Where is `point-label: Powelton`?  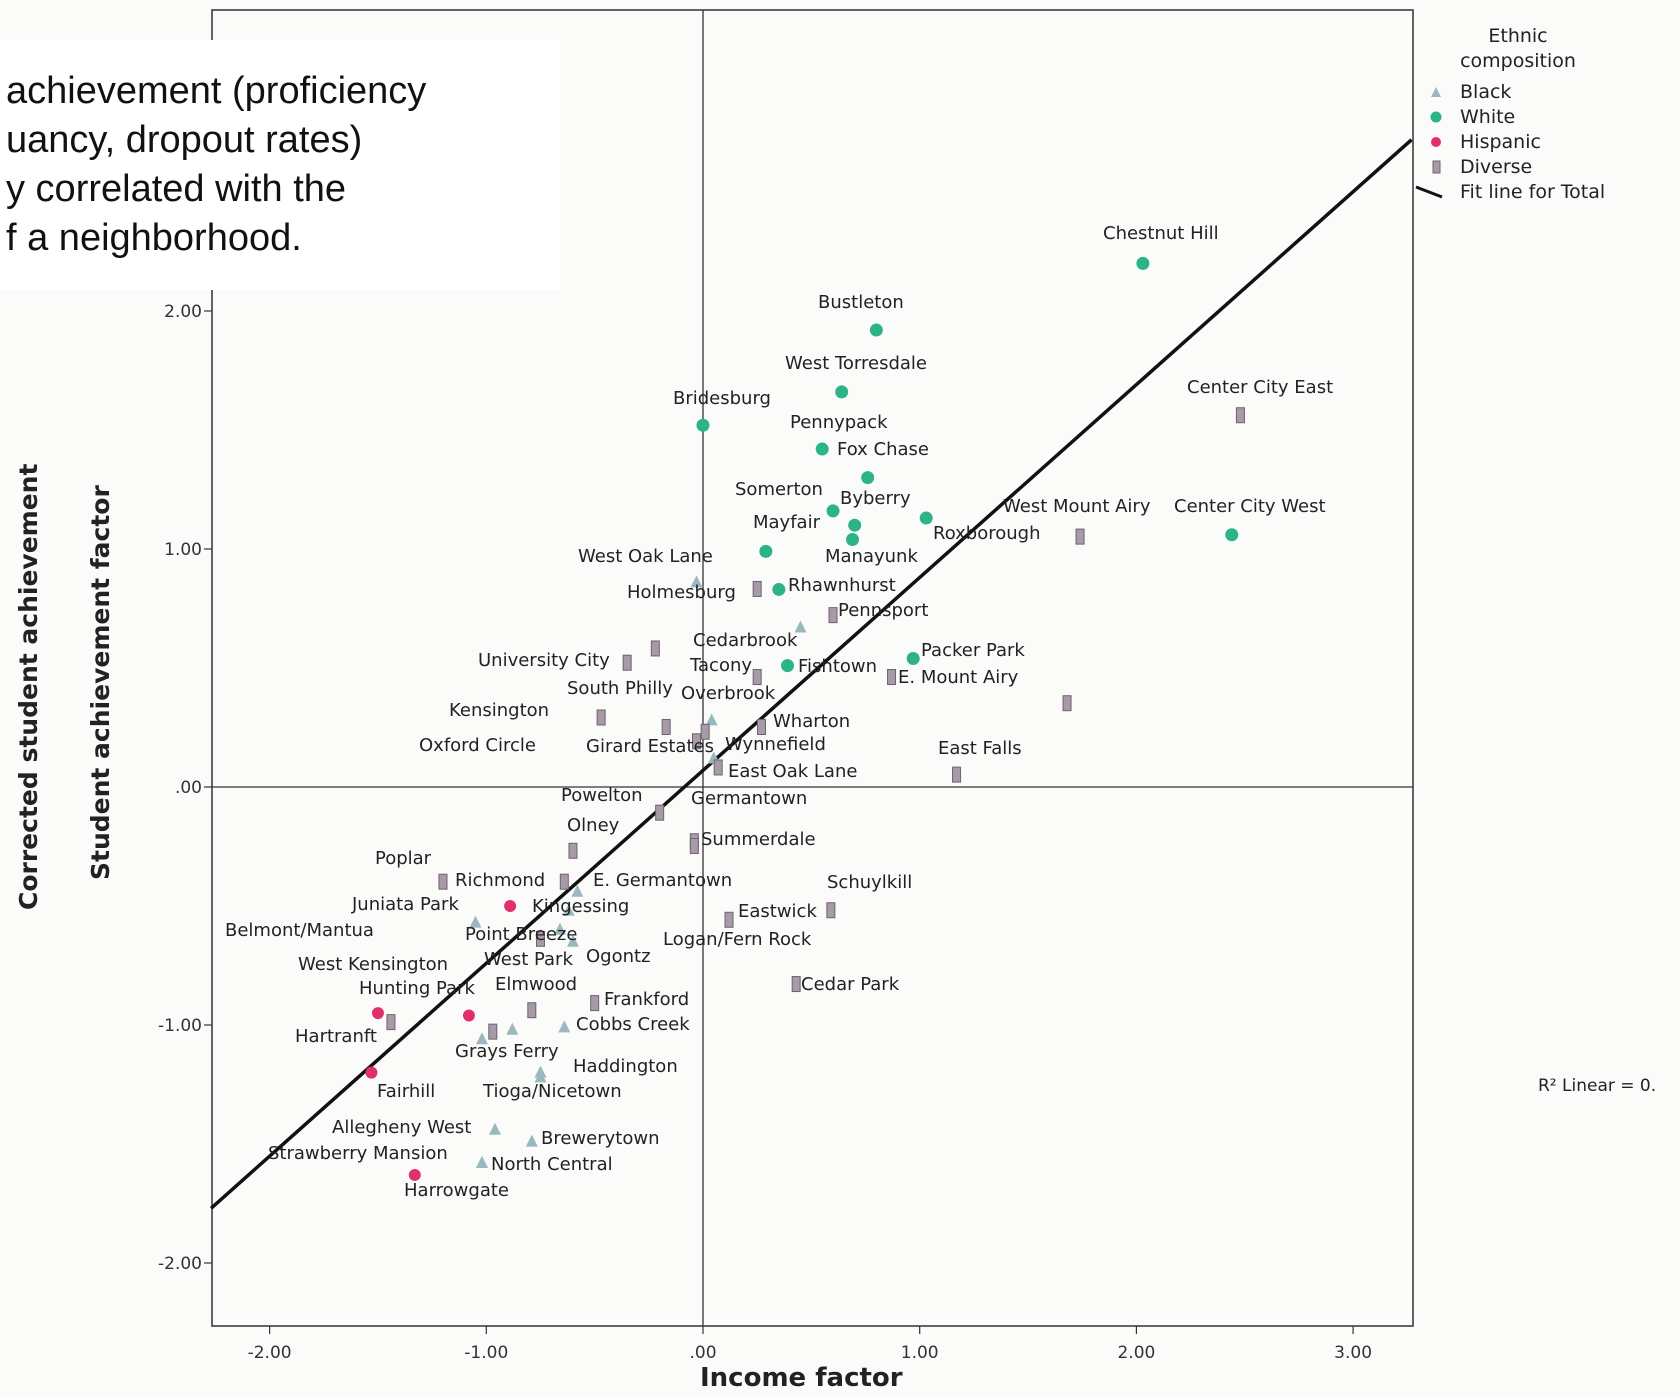
point-label: Powelton is located at coordinates (602, 795).